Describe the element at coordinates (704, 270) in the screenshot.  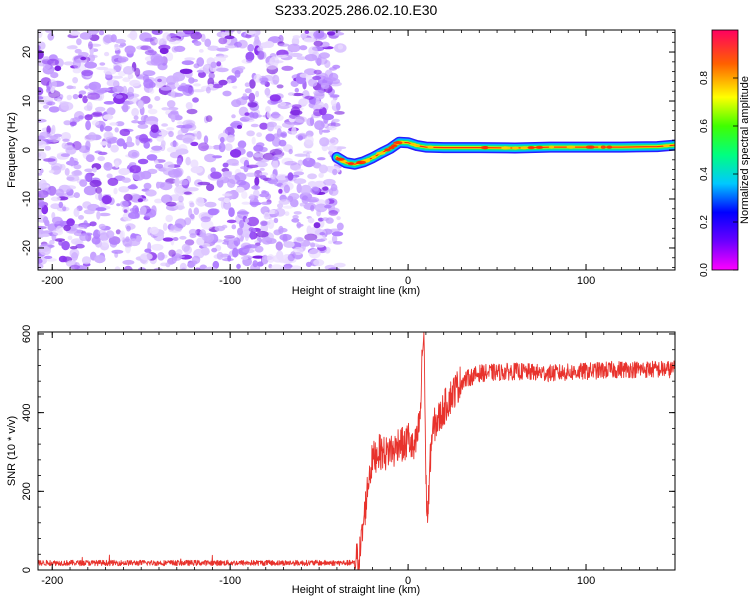
I see `colorbar-tick-label: 0.0` at that location.